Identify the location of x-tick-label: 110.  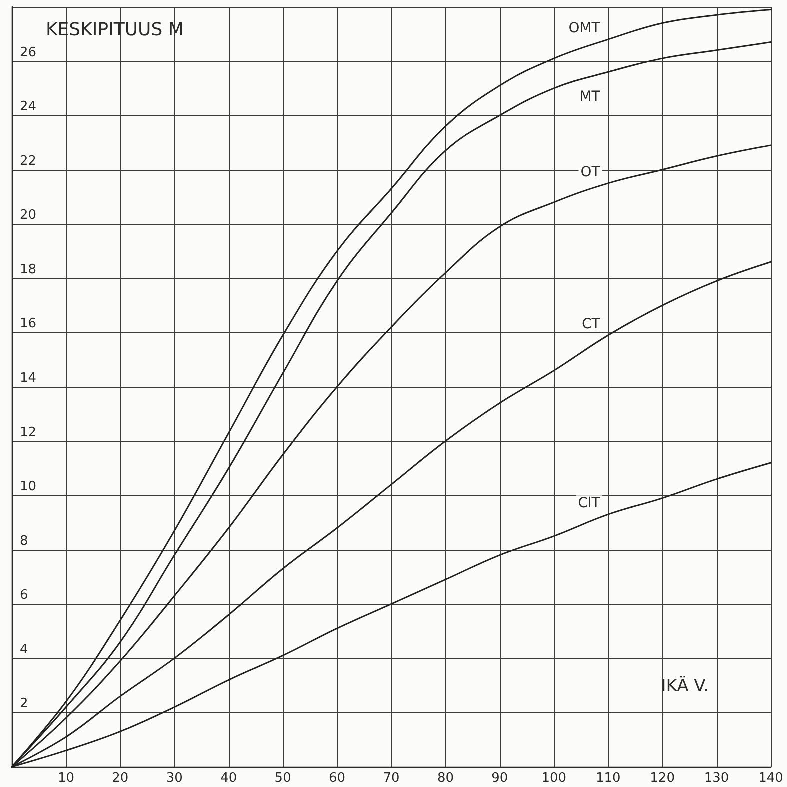
(608, 778).